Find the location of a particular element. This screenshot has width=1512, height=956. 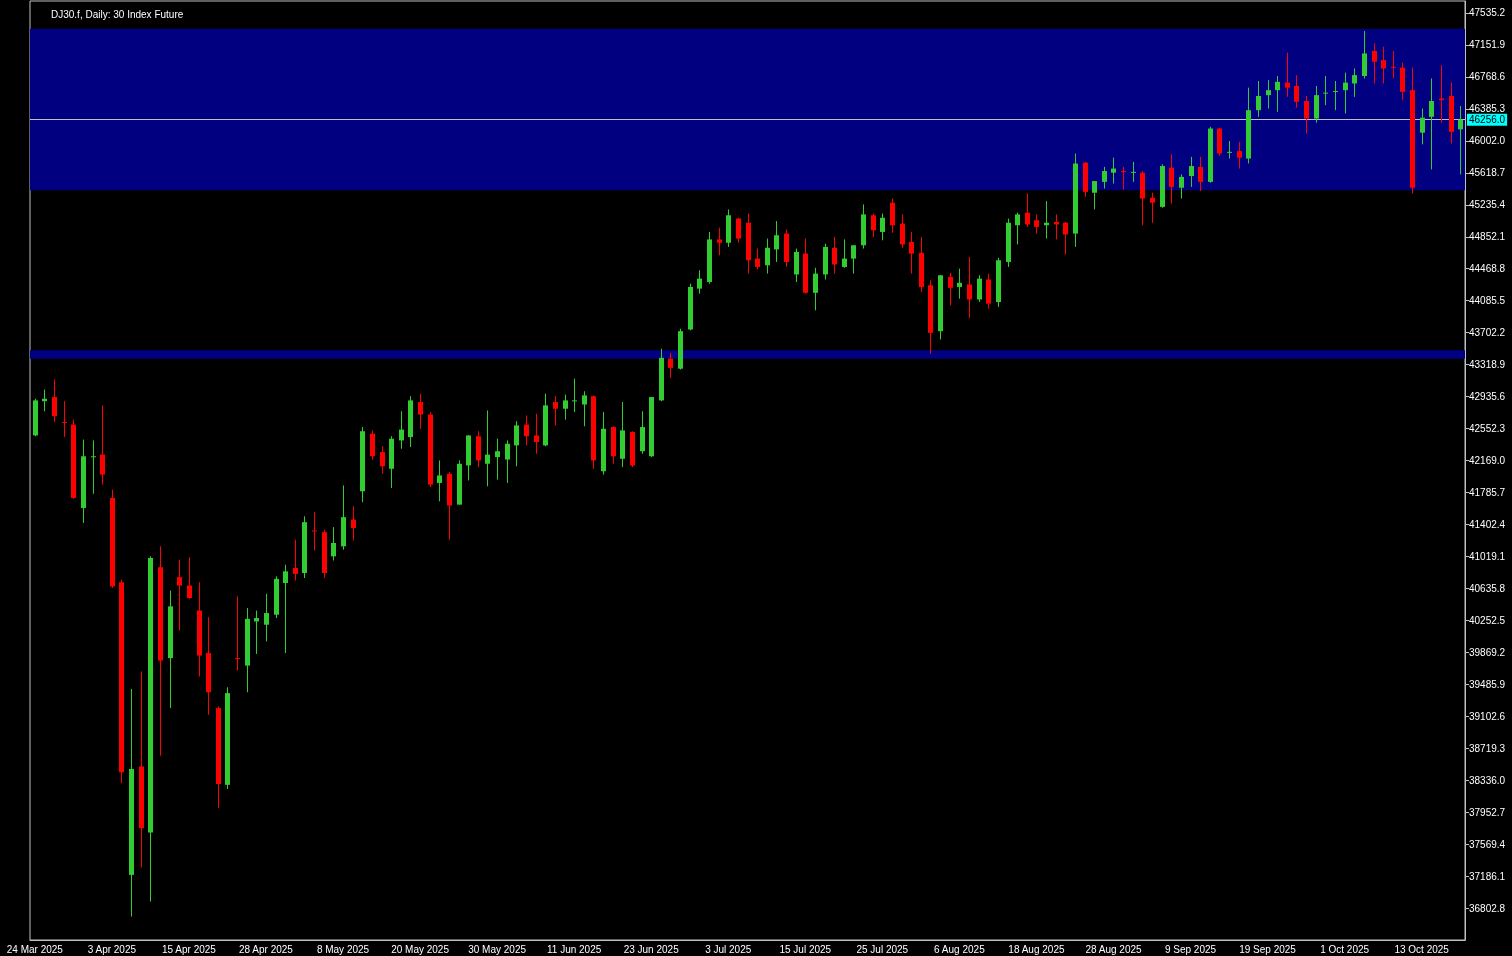

y-tick-label: 44468.8 is located at coordinates (1487, 269).